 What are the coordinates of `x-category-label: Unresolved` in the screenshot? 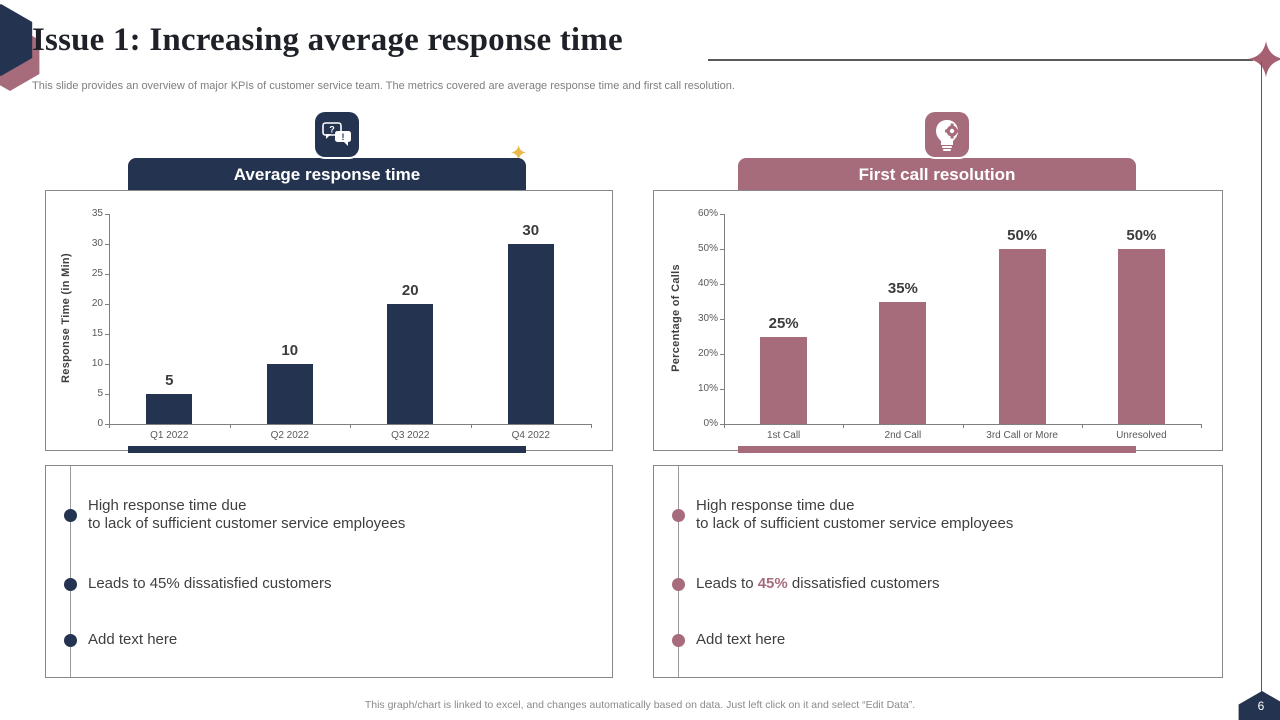 It's located at (1141, 435).